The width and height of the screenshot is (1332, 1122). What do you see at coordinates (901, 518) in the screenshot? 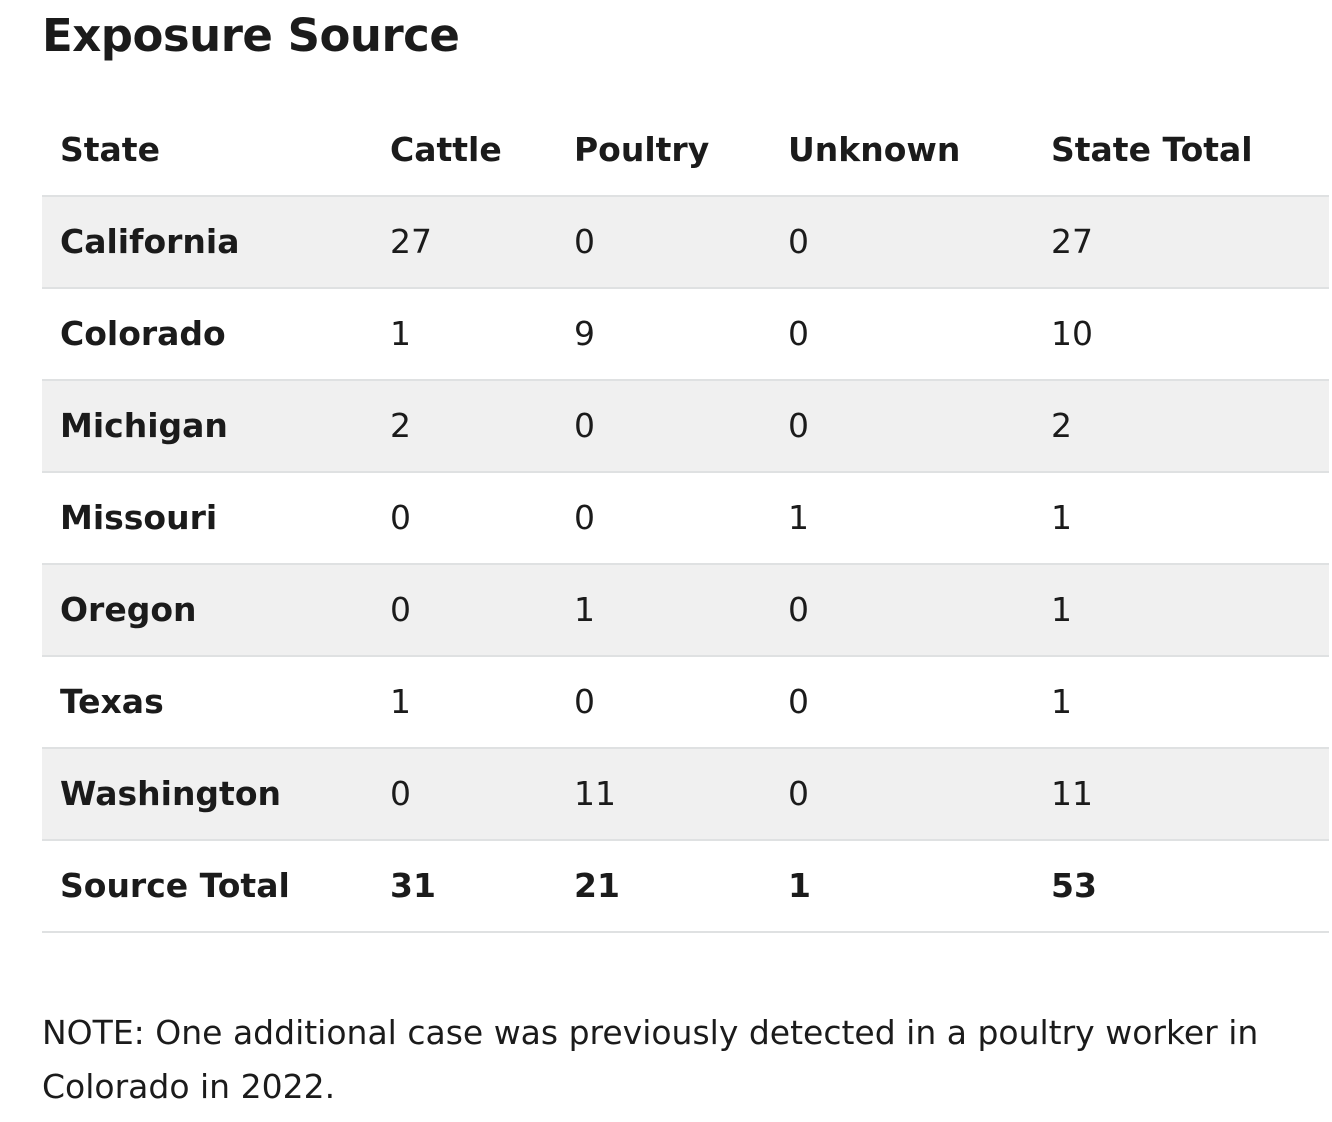
I see `unknown-cell: 1` at bounding box center [901, 518].